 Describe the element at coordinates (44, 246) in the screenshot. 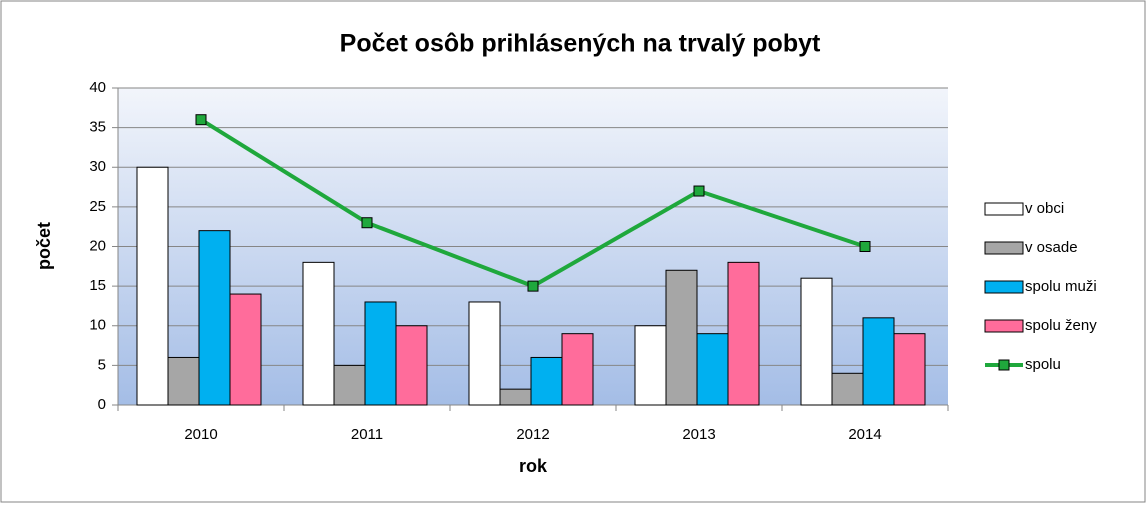

I see `y-axis-label: počet` at that location.